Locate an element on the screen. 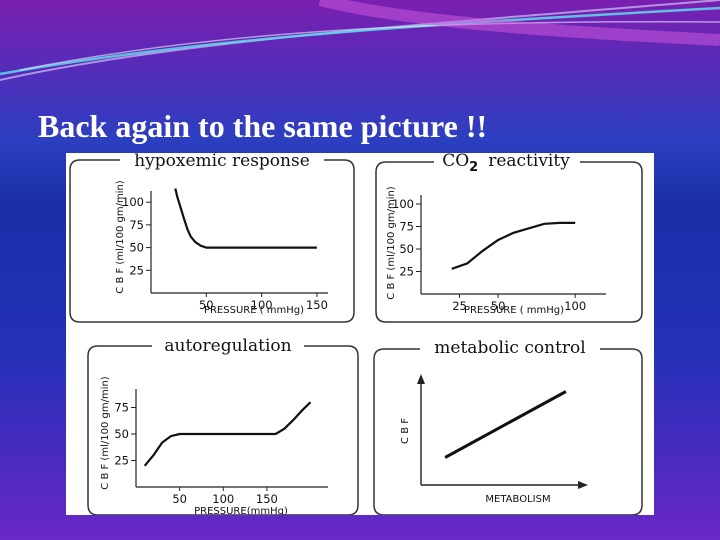  panel-metabolic: metabolic control C B F METABOLISM is located at coordinates (508, 426).